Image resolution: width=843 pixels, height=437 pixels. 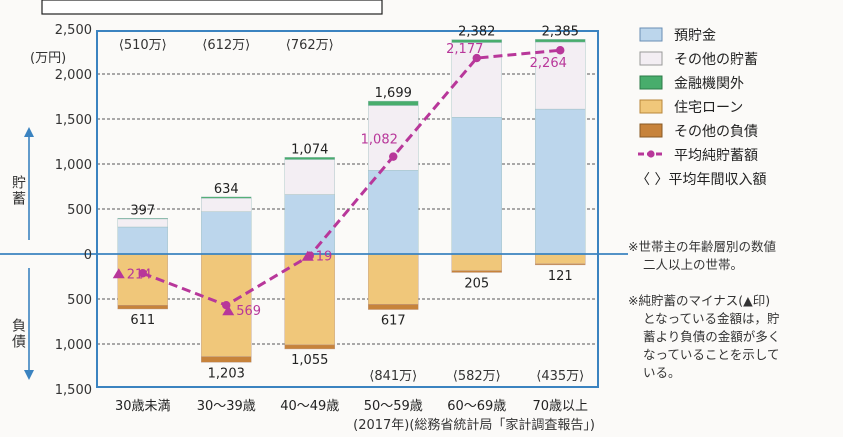 What do you see at coordinates (29, 375) in the screenshot?
I see `debt-axis-arrowhead` at bounding box center [29, 375].